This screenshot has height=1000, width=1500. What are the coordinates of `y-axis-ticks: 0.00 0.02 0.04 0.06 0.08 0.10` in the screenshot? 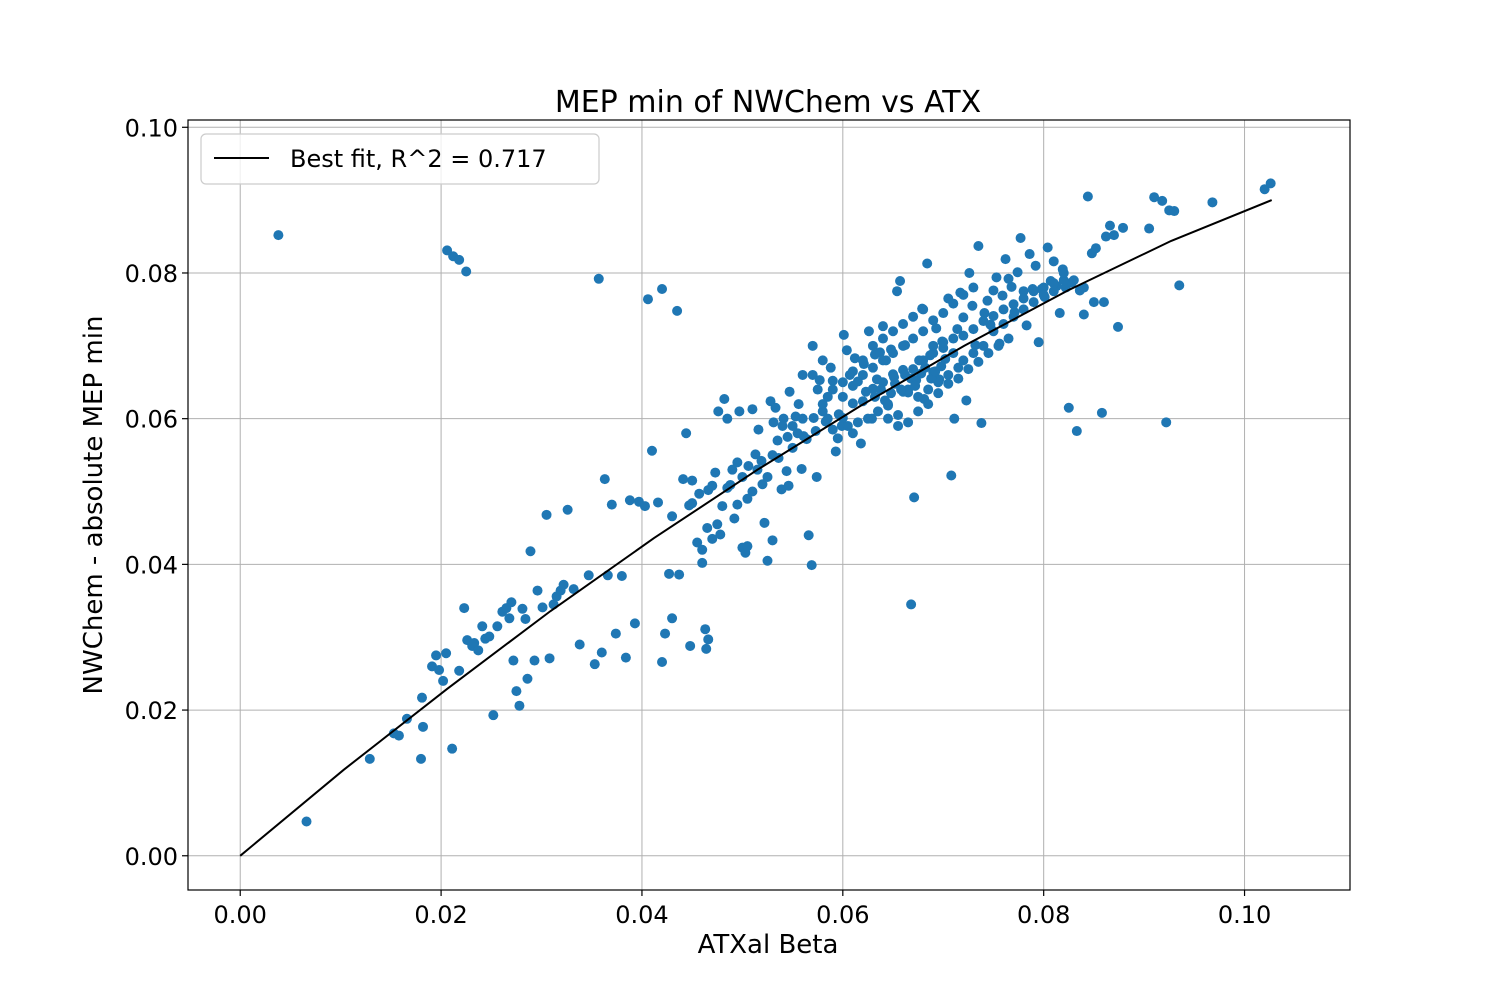 It's located at (156, 492).